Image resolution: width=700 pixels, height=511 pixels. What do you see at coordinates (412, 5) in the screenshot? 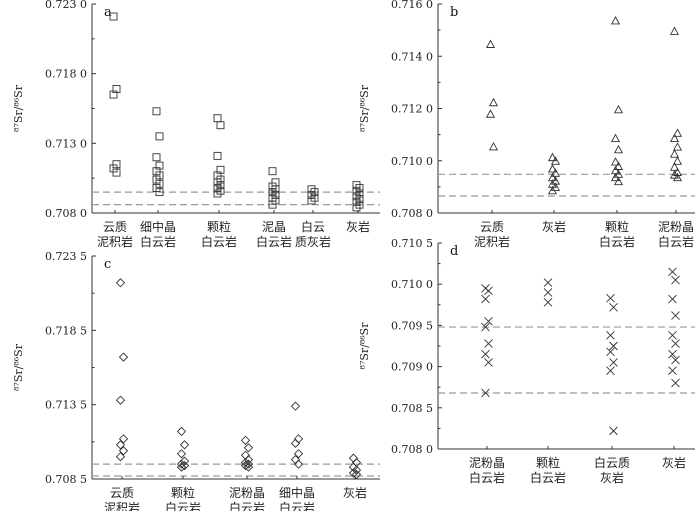
I see `y-tick-label: 0.716 0` at bounding box center [412, 5].